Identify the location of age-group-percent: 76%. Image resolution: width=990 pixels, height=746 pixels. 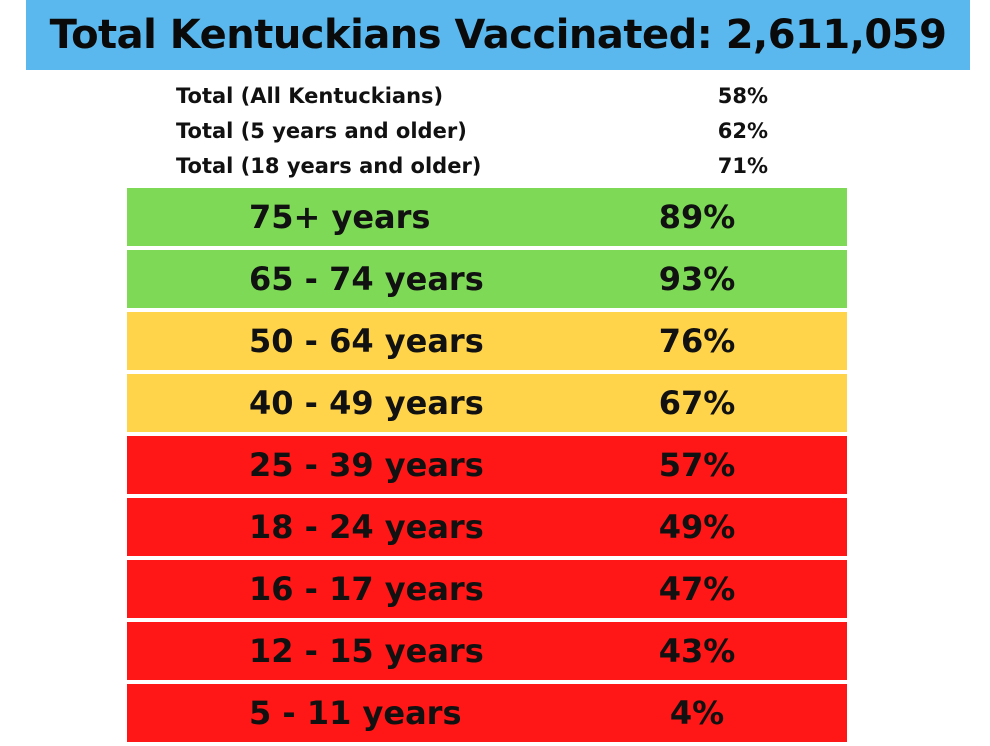
(697, 341).